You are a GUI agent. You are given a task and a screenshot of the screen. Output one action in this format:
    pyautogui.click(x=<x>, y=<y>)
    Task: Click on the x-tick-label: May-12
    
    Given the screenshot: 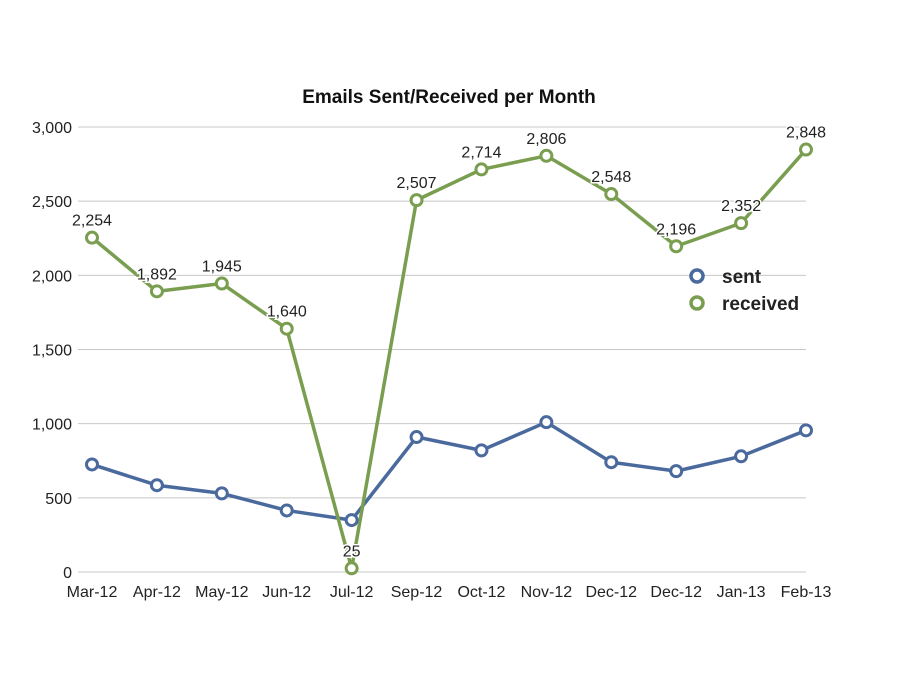 What is the action you would take?
    pyautogui.click(x=221, y=592)
    